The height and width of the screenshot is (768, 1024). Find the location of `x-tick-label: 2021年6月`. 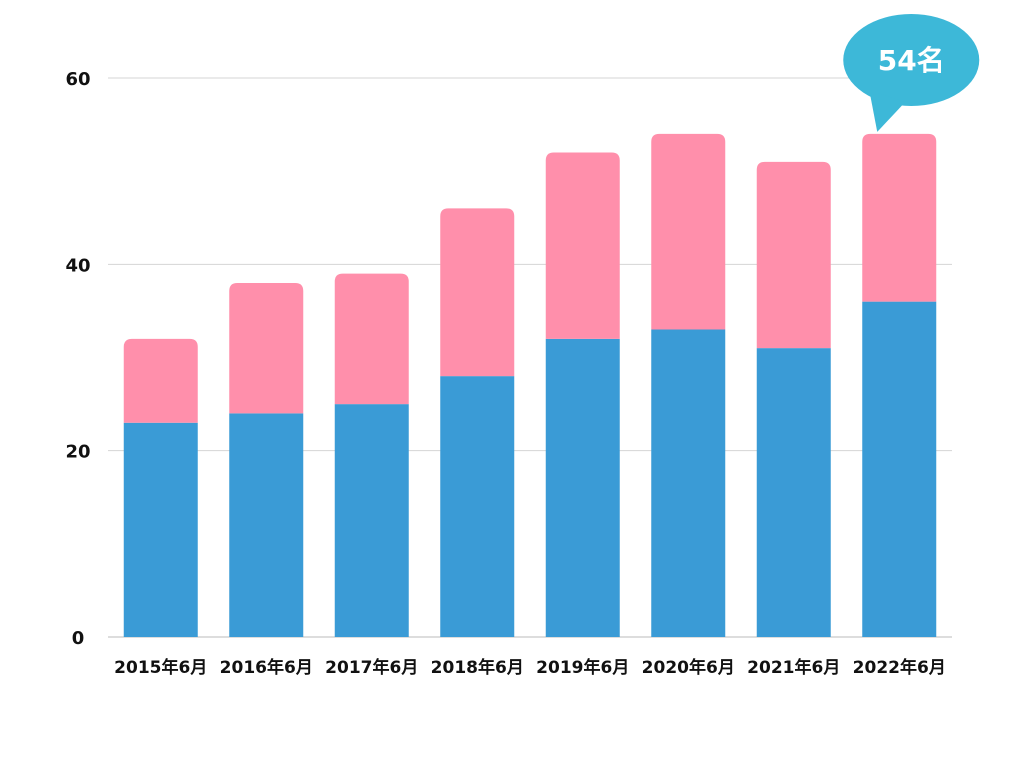

x-tick-label: 2021年6月 is located at coordinates (793, 667).